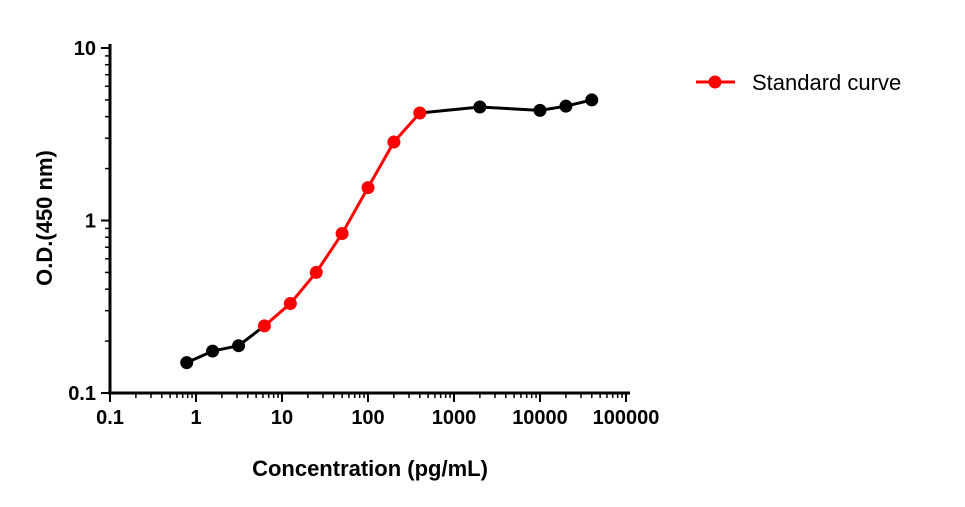  What do you see at coordinates (44, 218) in the screenshot?
I see `y-axis-title: O.D.(450 nm)` at bounding box center [44, 218].